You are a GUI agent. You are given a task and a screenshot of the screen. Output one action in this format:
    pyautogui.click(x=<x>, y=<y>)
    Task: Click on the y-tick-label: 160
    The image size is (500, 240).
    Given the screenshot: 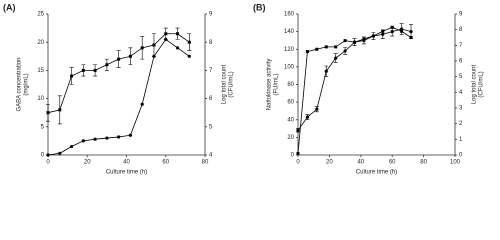 What is the action you would take?
    pyautogui.click(x=289, y=15)
    